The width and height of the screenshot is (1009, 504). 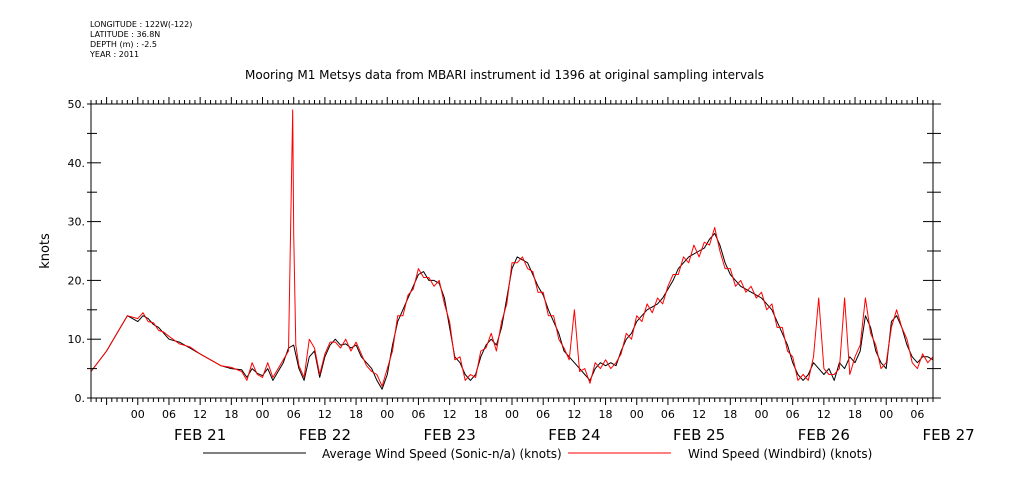 What do you see at coordinates (442, 454) in the screenshot?
I see `legend-entry-average-label: Average Wind Speed (Sonic-n/a) (knots)` at bounding box center [442, 454].